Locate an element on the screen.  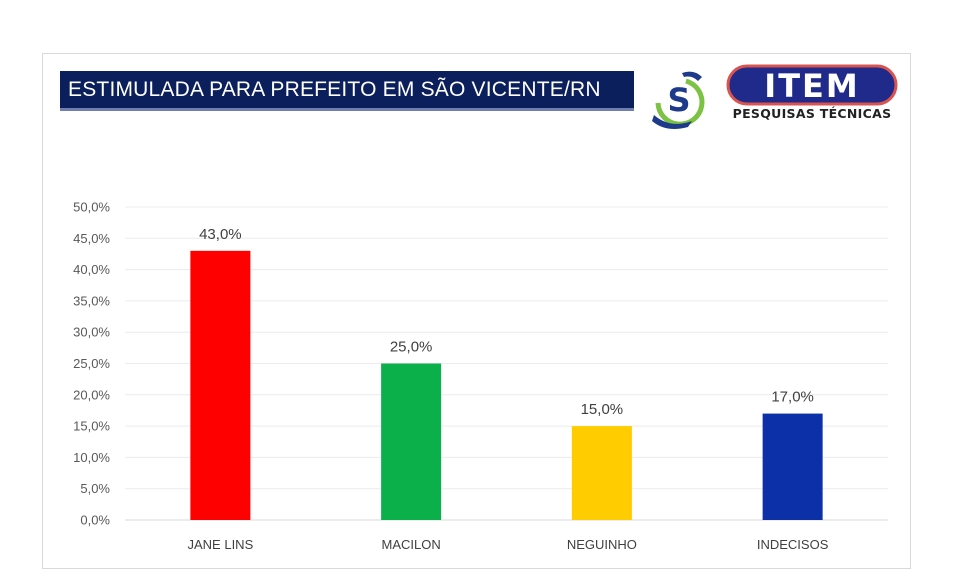
item-logo-icon: ITEM is located at coordinates (812, 85).